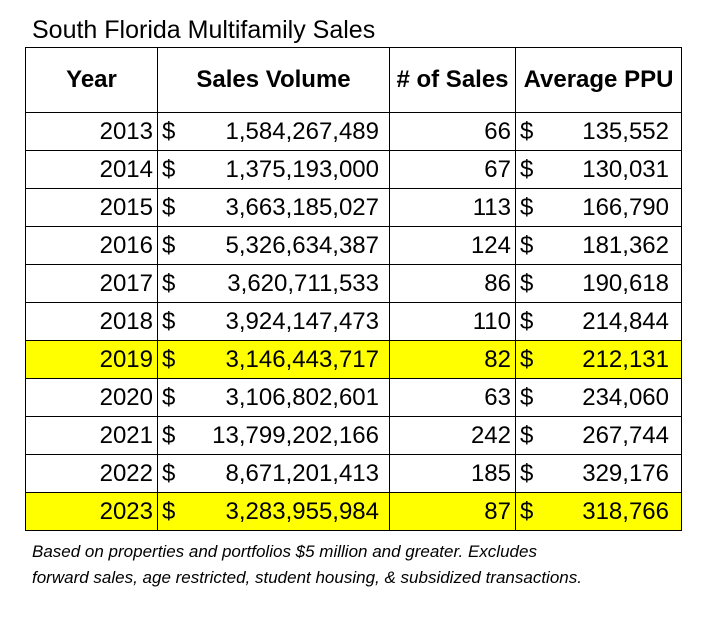 The image size is (711, 621). I want to click on cell-average-ppu: $318,766, so click(598, 511).